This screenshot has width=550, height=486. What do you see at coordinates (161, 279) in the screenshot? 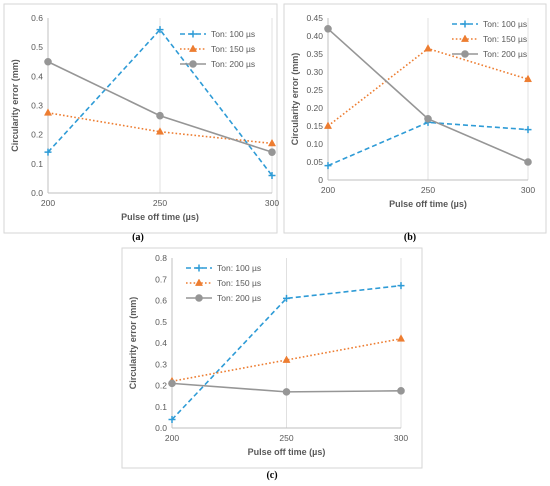
I see `y-tick-label: 0.7` at bounding box center [161, 279].